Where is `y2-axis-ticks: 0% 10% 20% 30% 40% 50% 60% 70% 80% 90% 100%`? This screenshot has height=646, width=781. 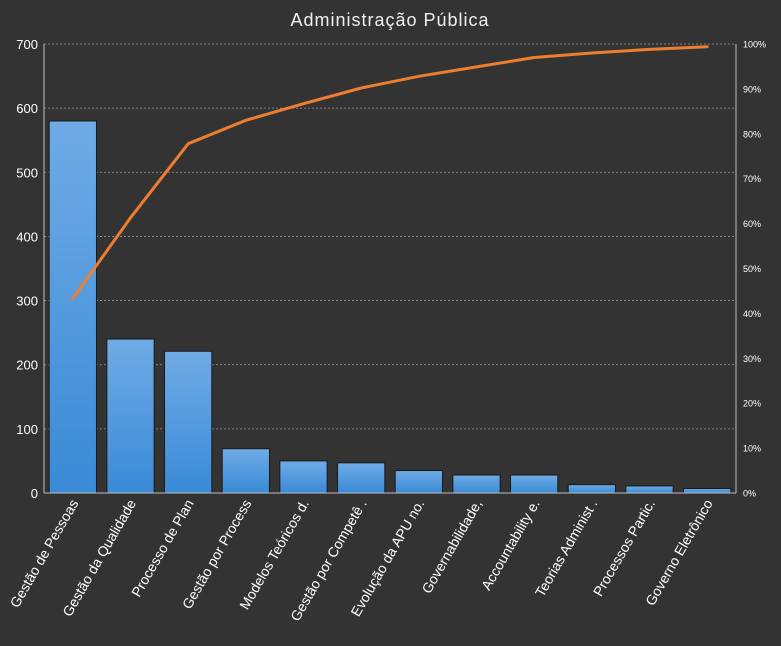
y2-axis-ticks: 0% 10% 20% 30% 40% 50% 60% 70% 80% 90% 100% is located at coordinates (754, 269).